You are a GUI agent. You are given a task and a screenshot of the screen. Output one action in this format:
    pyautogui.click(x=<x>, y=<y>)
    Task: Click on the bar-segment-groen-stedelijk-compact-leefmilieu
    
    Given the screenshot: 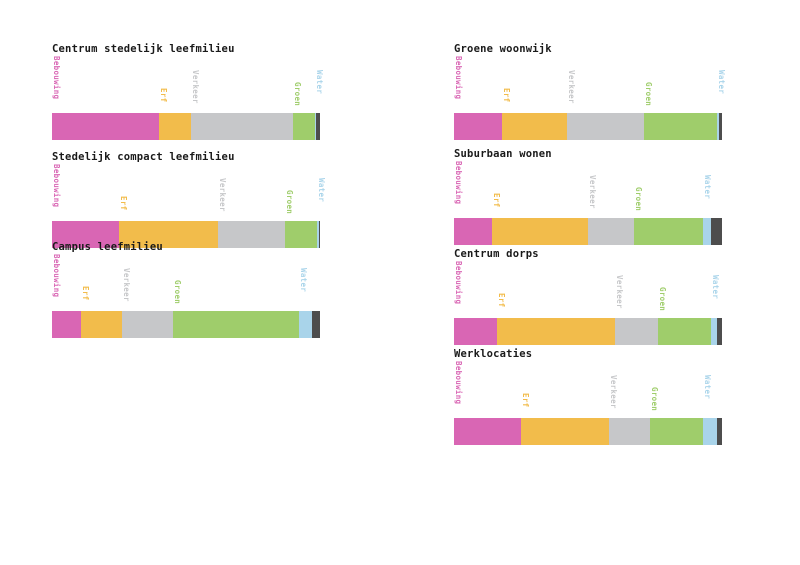 What is the action you would take?
    pyautogui.click(x=301, y=234)
    